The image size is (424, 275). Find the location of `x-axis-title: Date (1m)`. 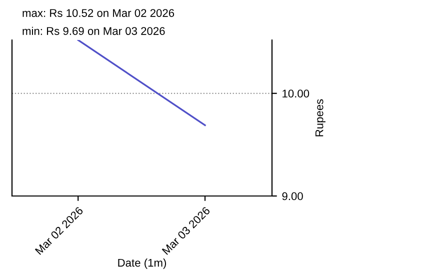

x-axis-title: Date (1m) is located at coordinates (142, 263).